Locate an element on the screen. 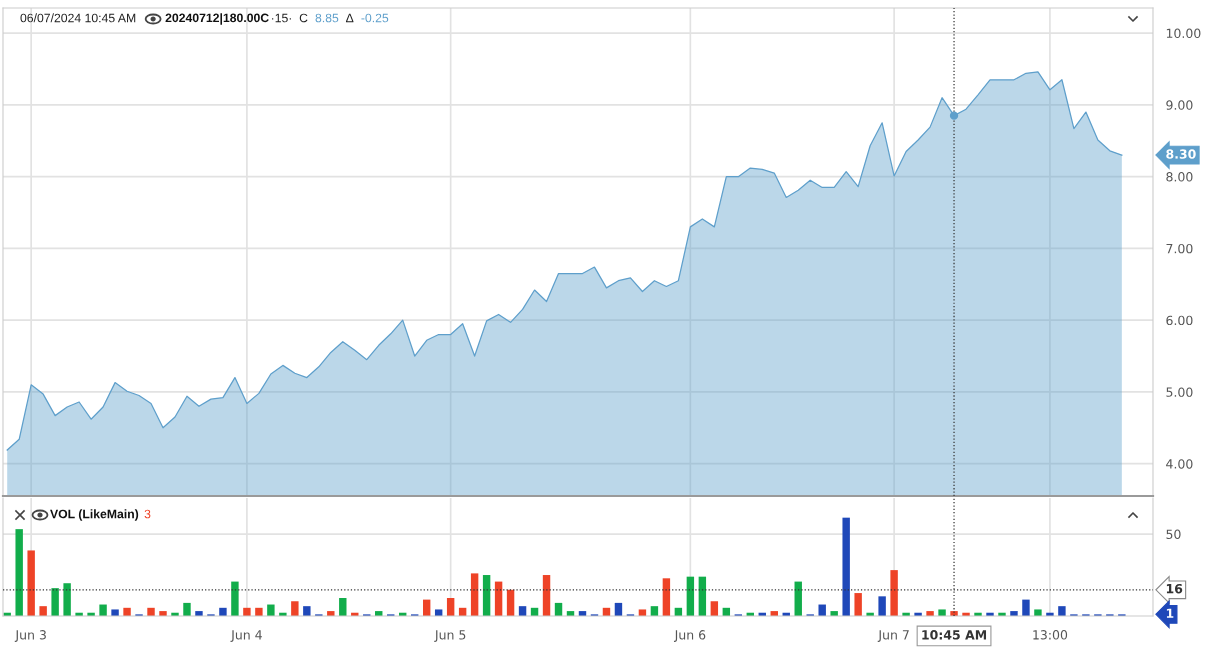 This screenshot has height=658, width=1209. y-tick-label: 5.00 is located at coordinates (1179, 392).